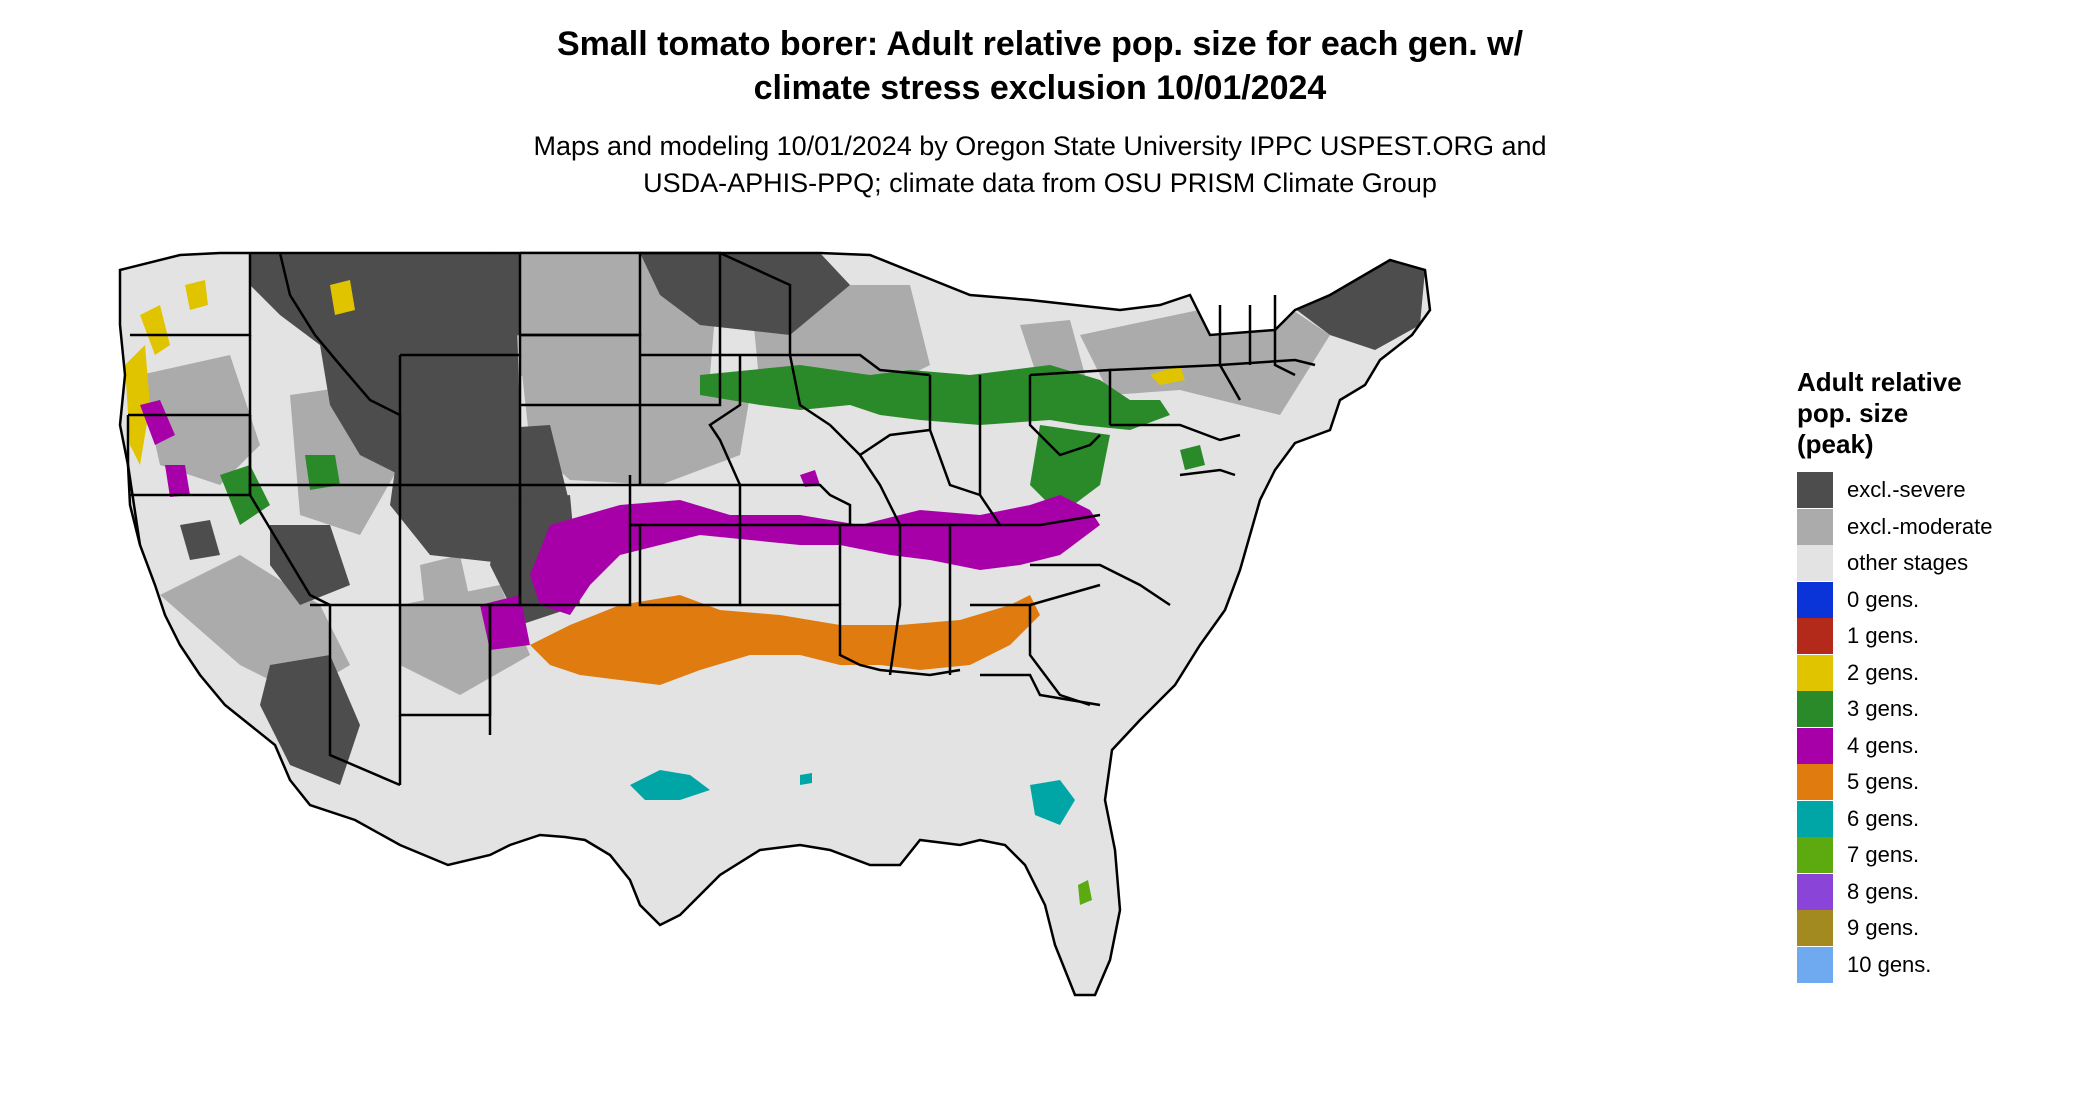 The image size is (2100, 1116). I want to click on legend-label: 4 gens., so click(1883, 745).